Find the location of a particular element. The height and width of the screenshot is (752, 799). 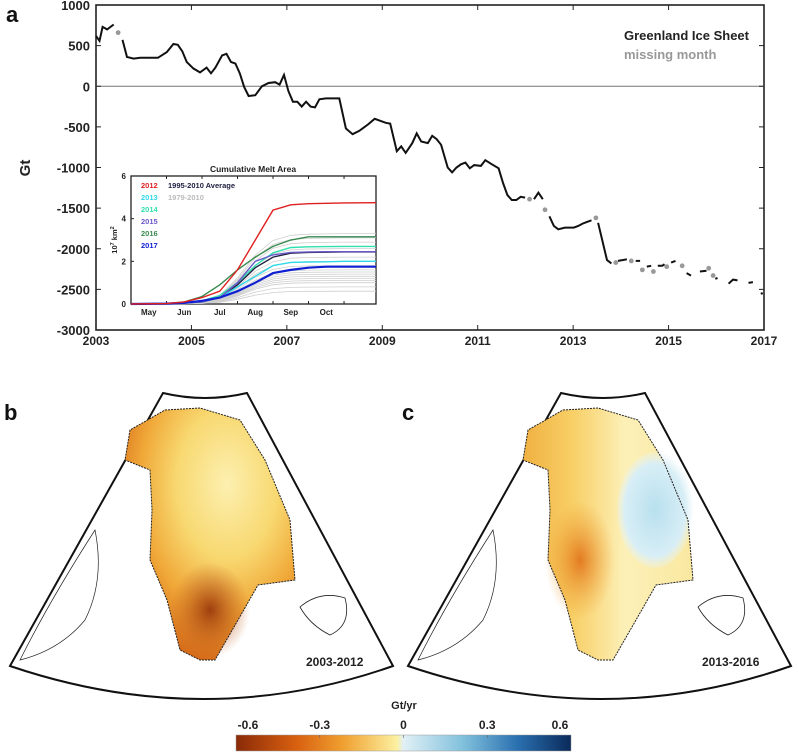

inset-legend-2016: 2016 is located at coordinates (149, 233).